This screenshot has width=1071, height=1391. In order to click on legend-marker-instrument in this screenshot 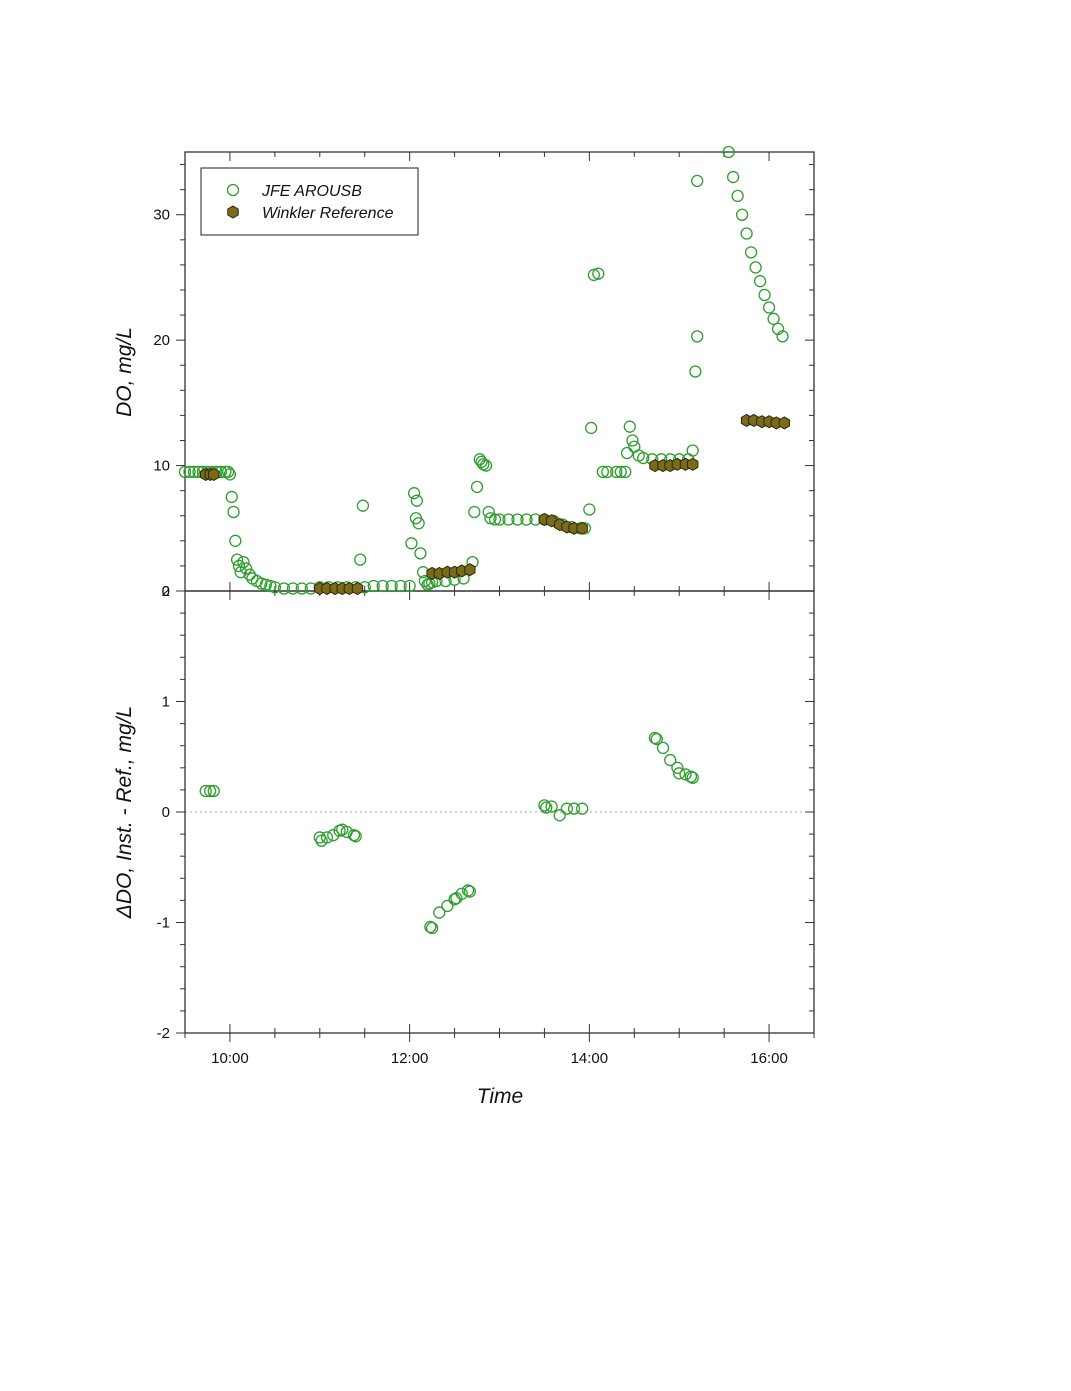, I will do `click(233, 190)`.